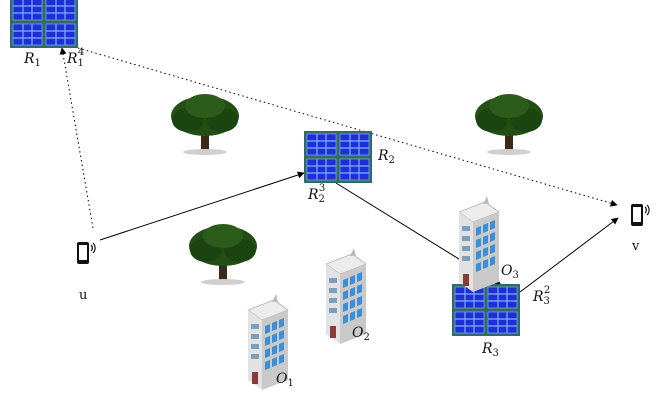 The image size is (667, 395). I want to click on label-o2: O2, so click(361, 334).